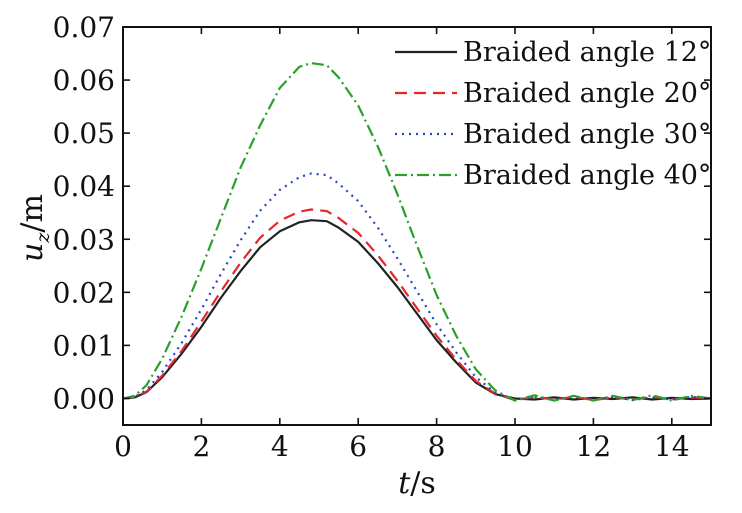 This screenshot has height=513, width=742. Describe the element at coordinates (423, 483) in the screenshot. I see `x-axis-label-unit: /s` at that location.